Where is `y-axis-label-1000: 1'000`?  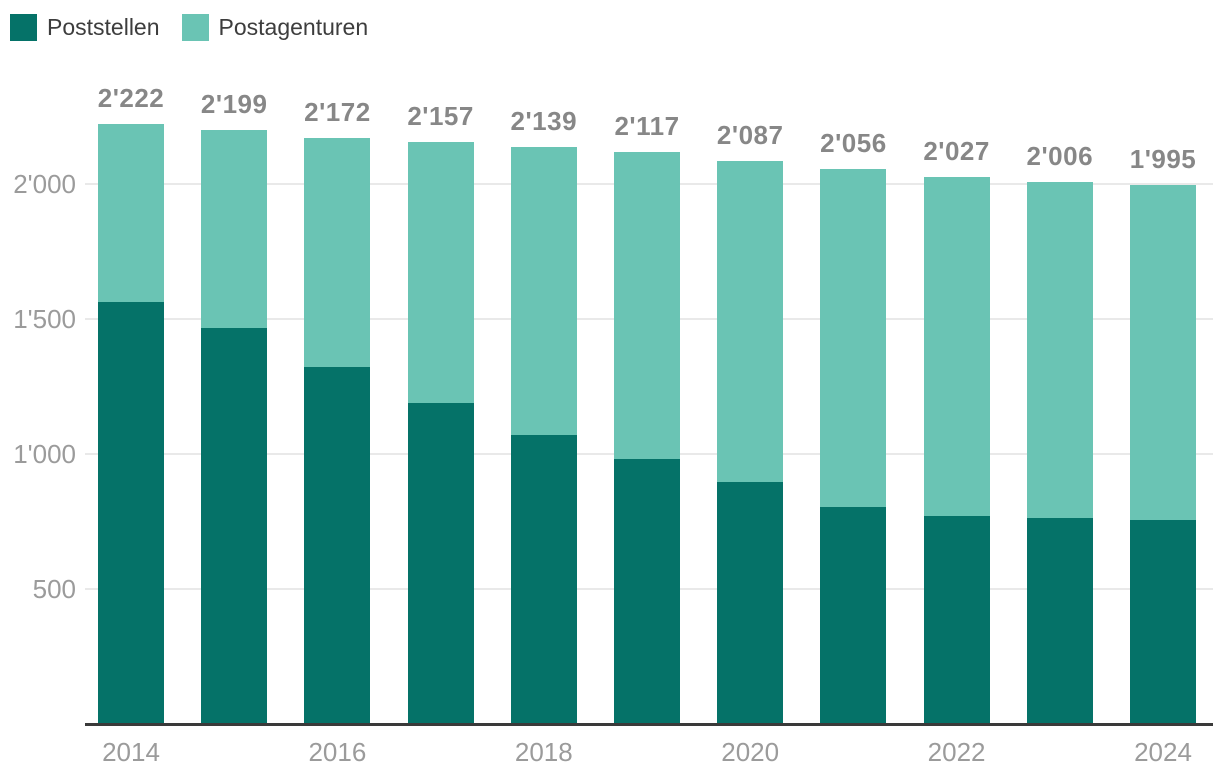 y-axis-label-1000: 1'000 is located at coordinates (44, 454).